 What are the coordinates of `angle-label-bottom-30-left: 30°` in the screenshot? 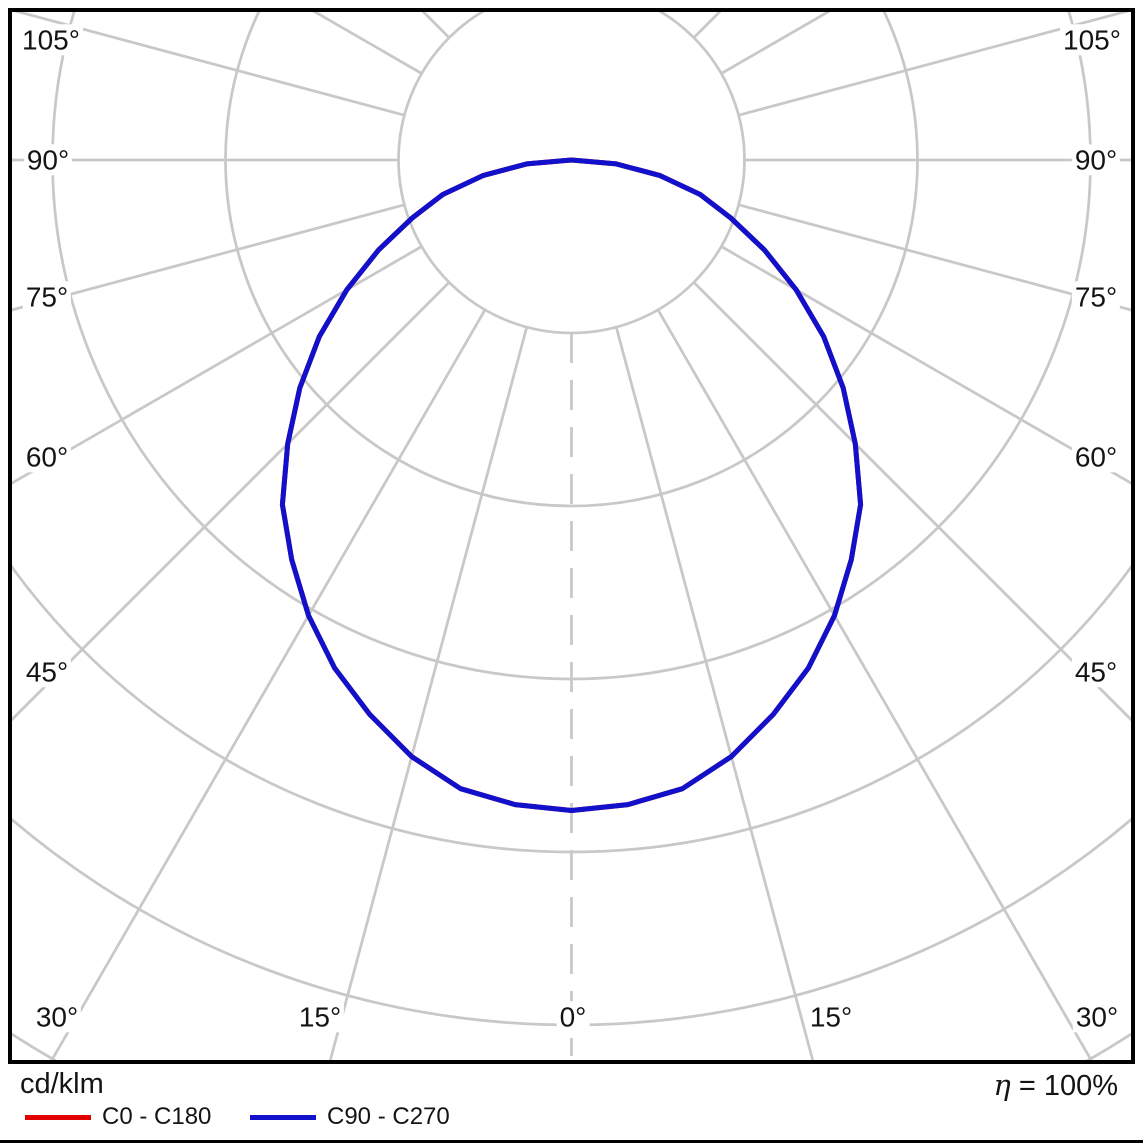 It's located at (57, 1017).